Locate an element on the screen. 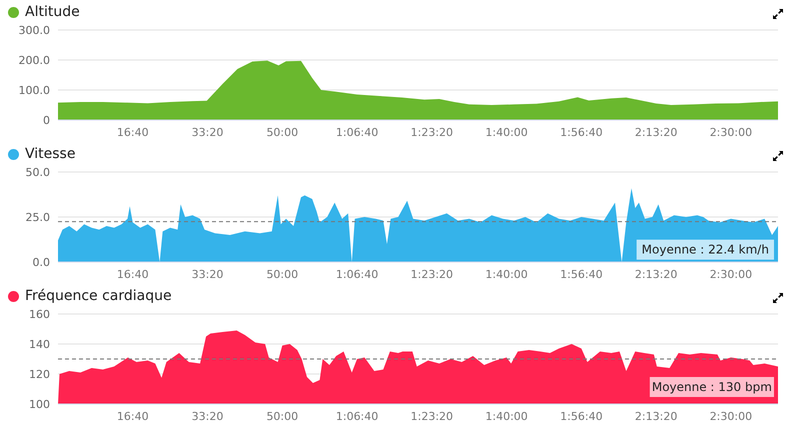 This screenshot has height=426, width=810. y-tick-label: 100 is located at coordinates (39, 404).